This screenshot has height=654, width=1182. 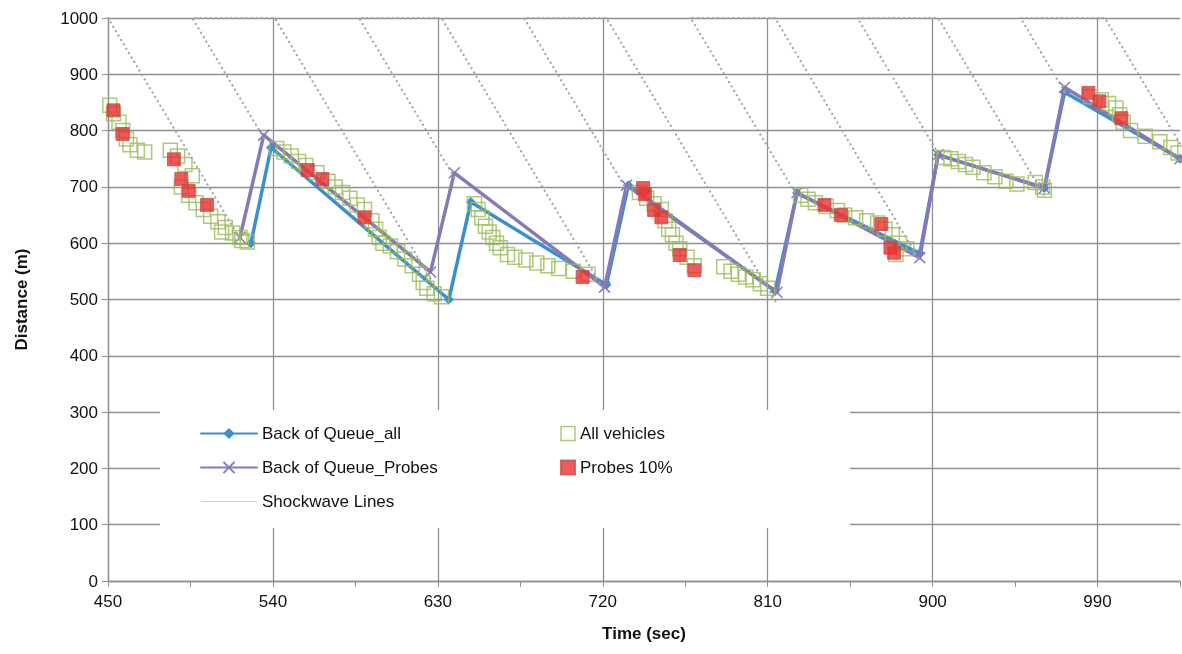 What do you see at coordinates (83, 243) in the screenshot?
I see `y-tick-label: 600` at bounding box center [83, 243].